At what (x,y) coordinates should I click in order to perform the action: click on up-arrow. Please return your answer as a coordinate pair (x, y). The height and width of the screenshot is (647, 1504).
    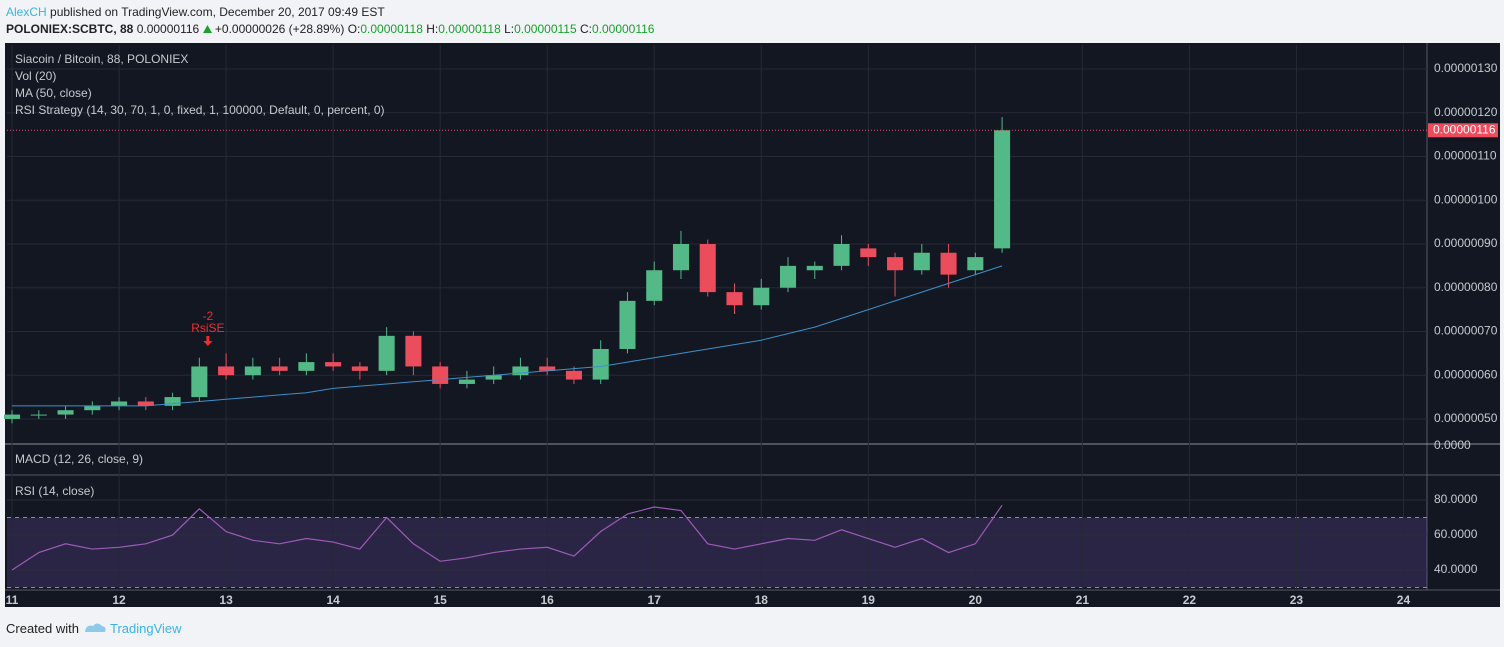
    Looking at the image, I should click on (207, 29).